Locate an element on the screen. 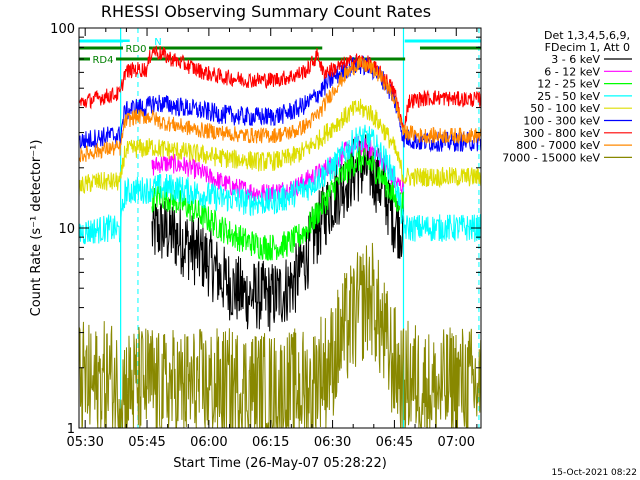 The image size is (640, 480). legend-label-12-25-kev: 12 - 25 keV is located at coordinates (568, 84).